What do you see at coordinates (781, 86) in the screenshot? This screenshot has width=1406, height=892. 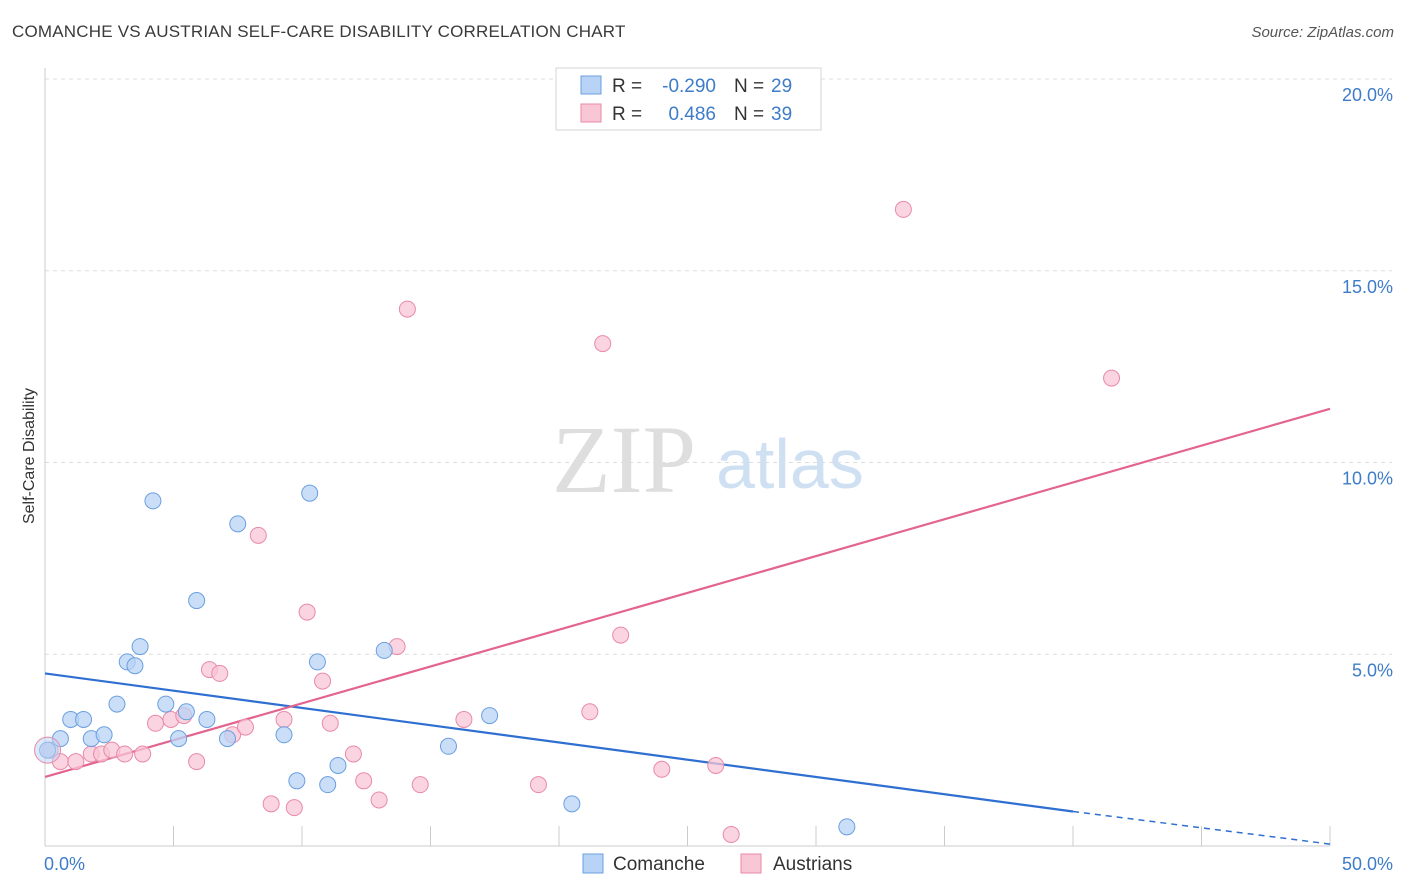 I see `legend-n-value-comanche: 29` at bounding box center [781, 86].